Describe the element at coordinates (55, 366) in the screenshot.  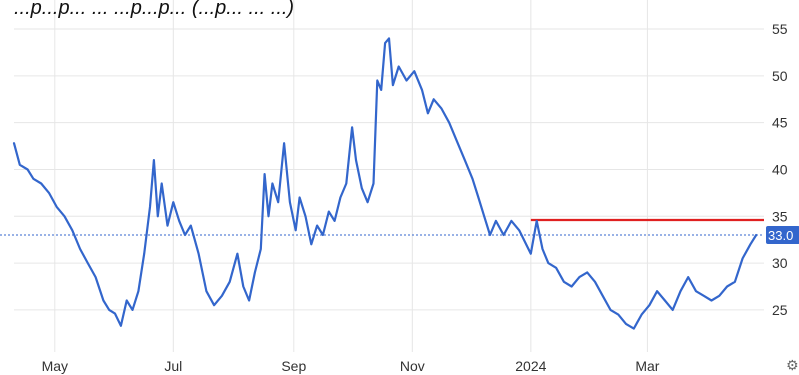
I see `x-tick-label: May` at that location.